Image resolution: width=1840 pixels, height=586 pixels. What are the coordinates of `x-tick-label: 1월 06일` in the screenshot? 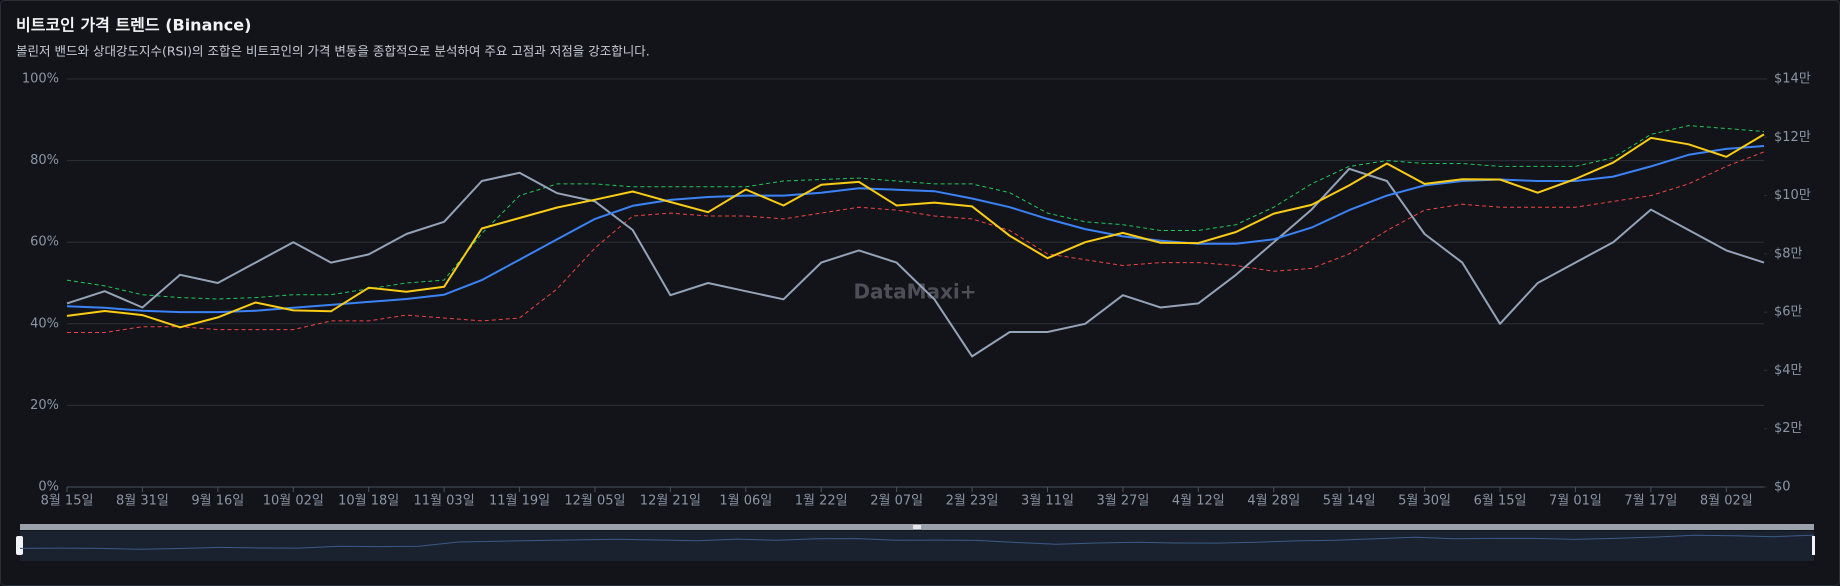 It's located at (745, 501).